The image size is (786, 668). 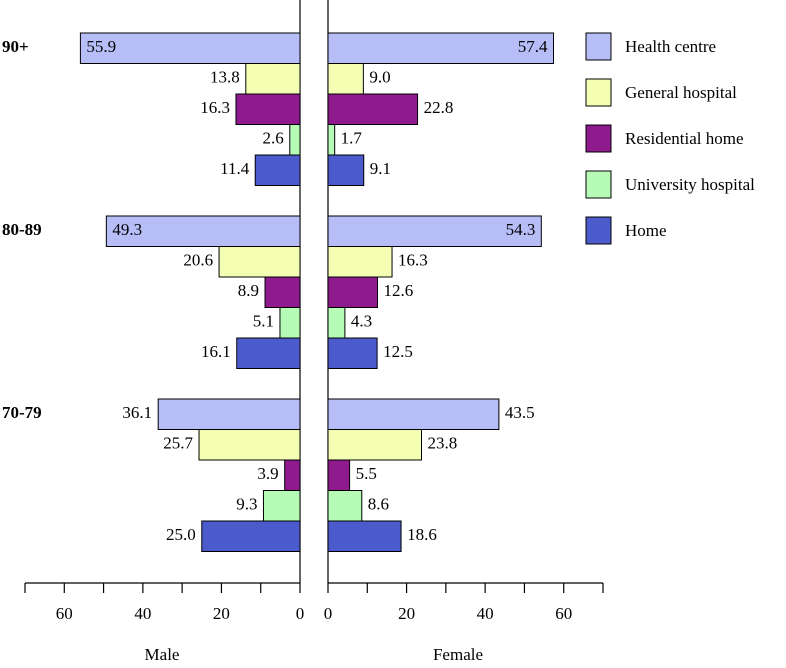 I want to click on value-label: 49.3, so click(x=127, y=229).